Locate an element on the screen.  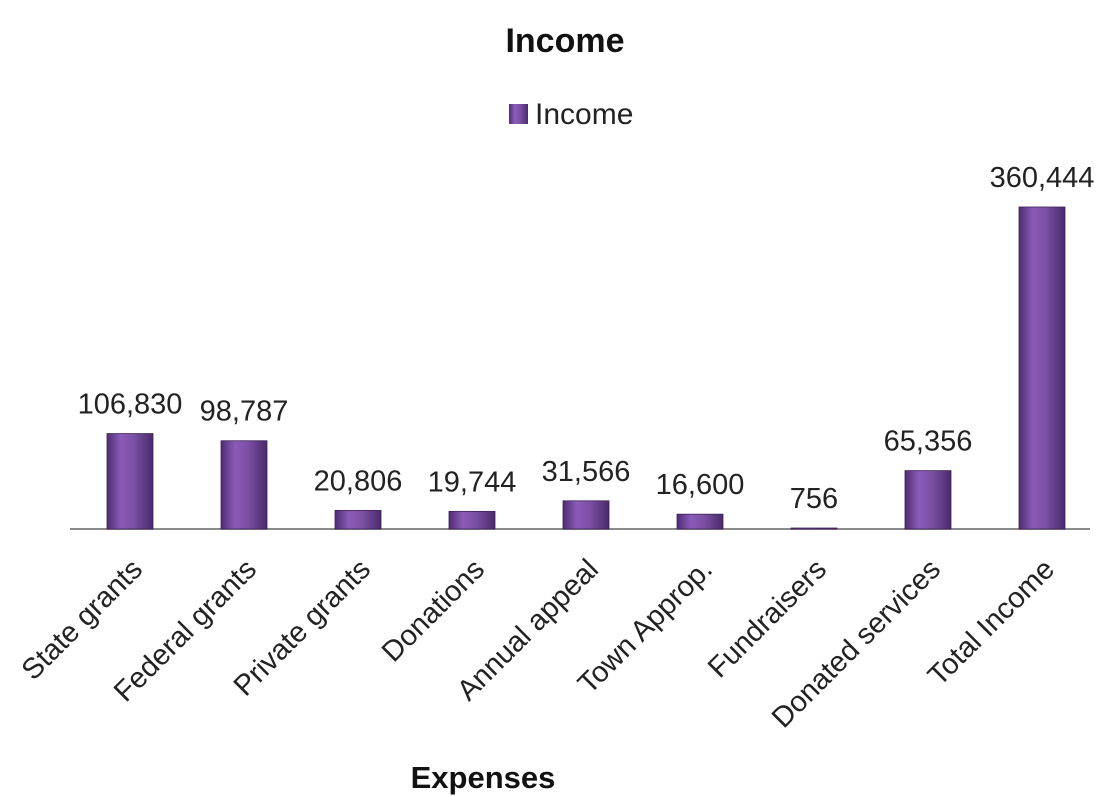
tick-label-3: Donations is located at coordinates (433, 610).